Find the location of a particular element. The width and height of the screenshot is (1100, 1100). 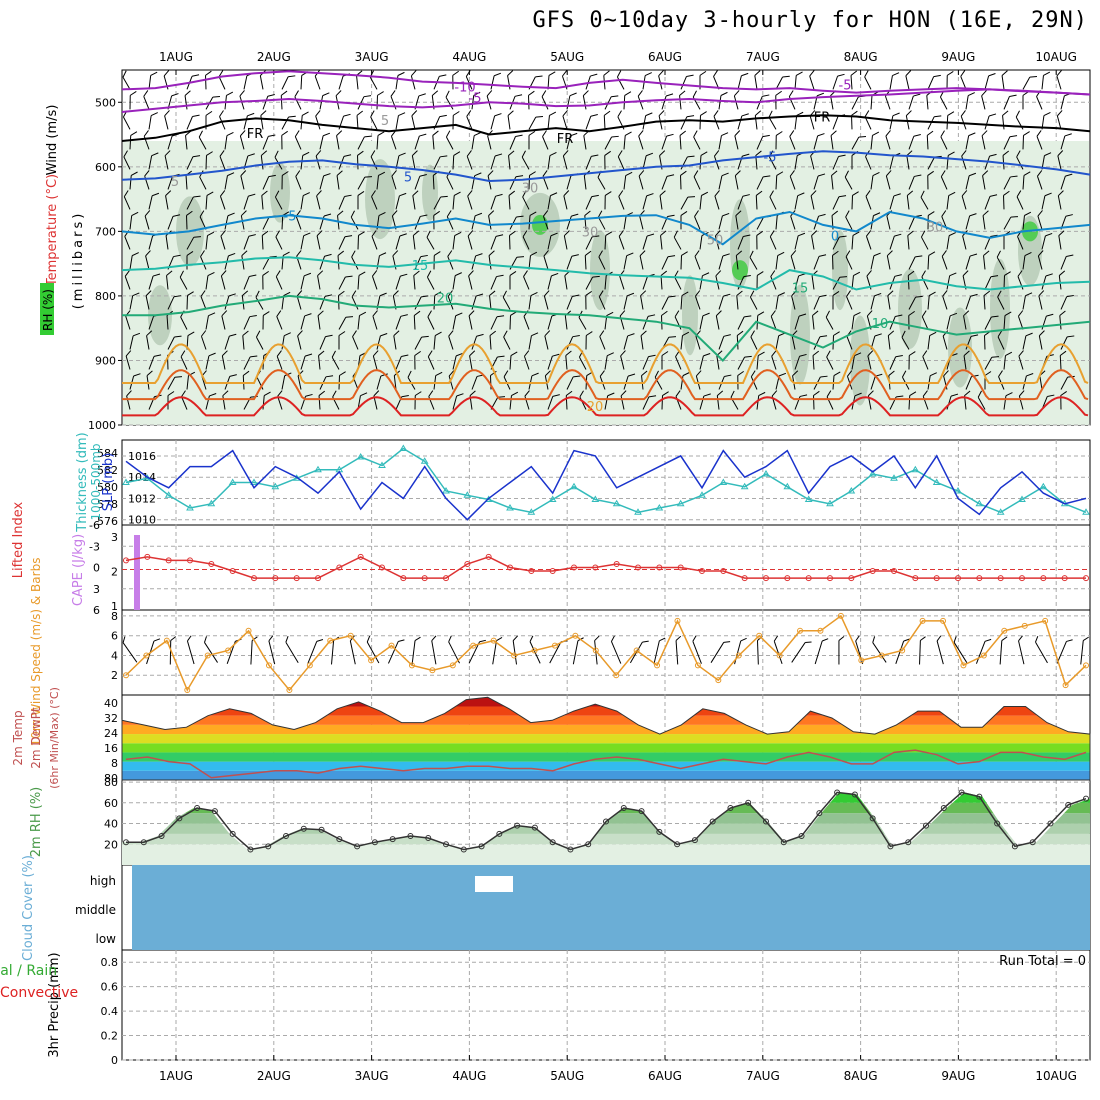

temp-tick-label: 8 is located at coordinates (114, 763).